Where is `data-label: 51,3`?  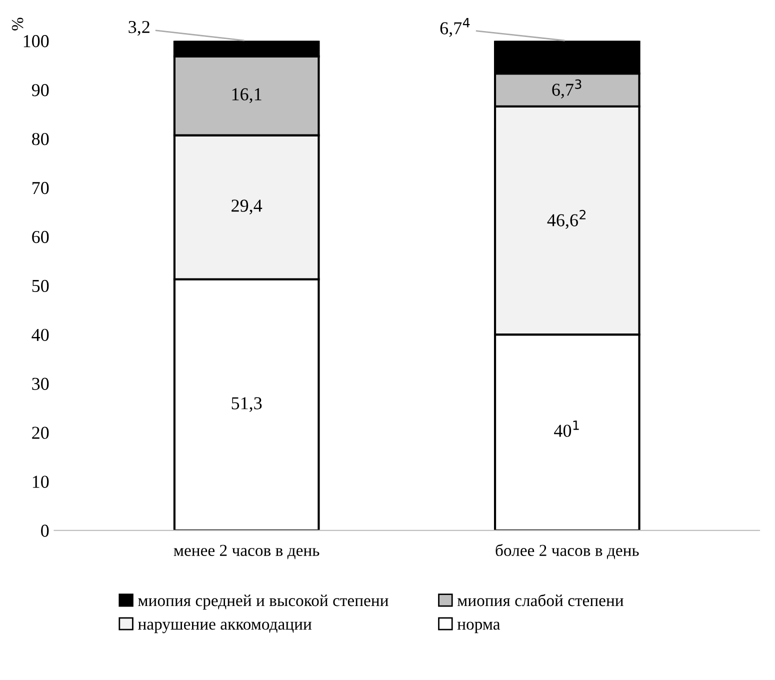
data-label: 51,3 is located at coordinates (247, 404).